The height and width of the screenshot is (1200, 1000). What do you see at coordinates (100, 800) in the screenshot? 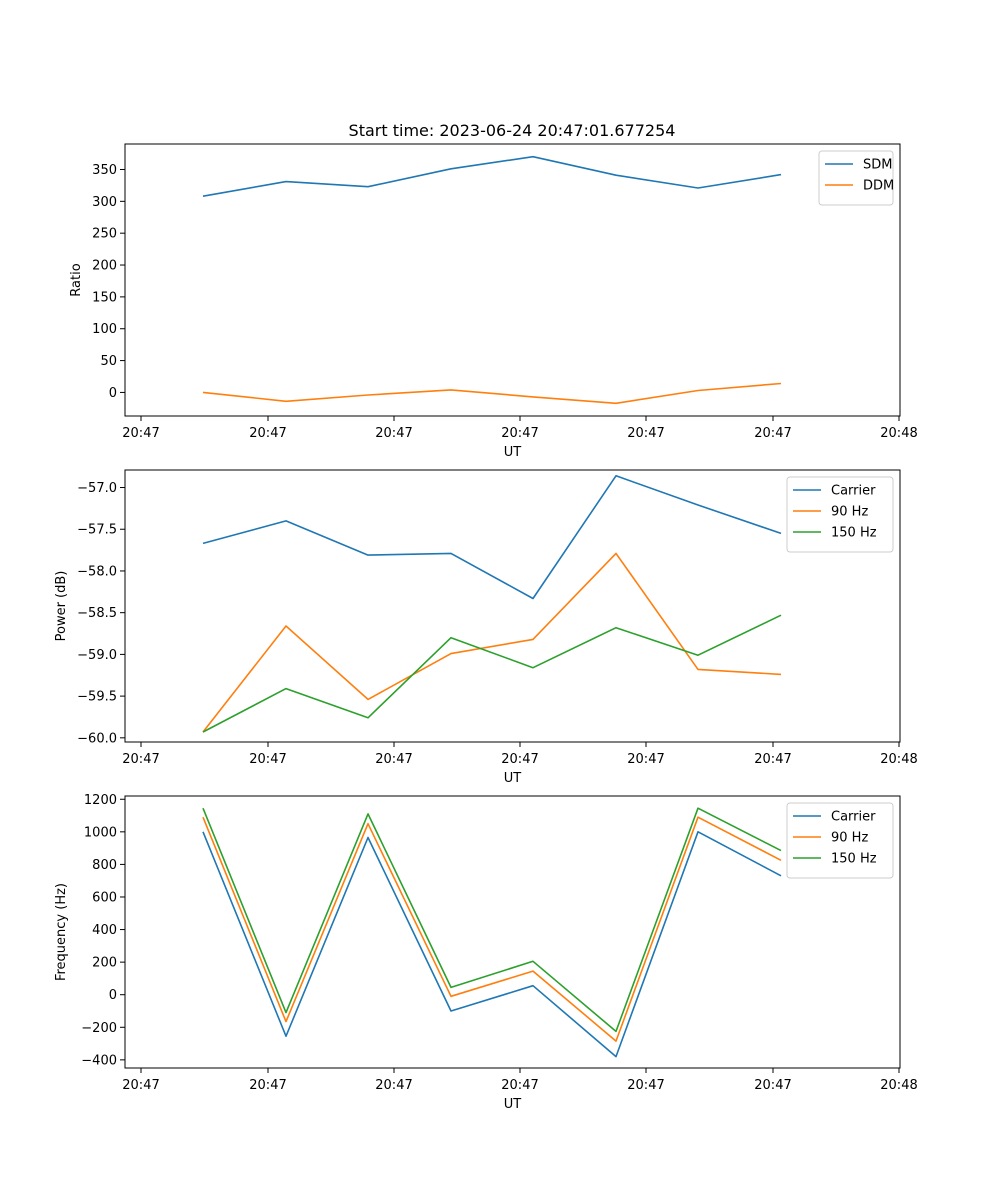
I see `y-tick-label: 1200` at bounding box center [100, 800].